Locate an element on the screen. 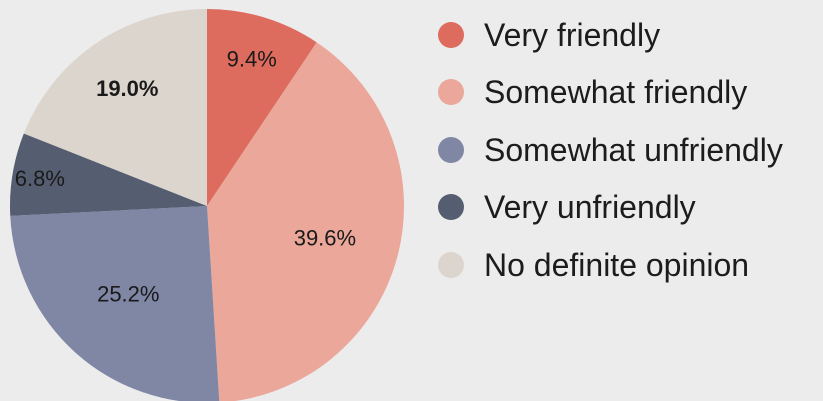 This screenshot has width=823, height=401. slice-label-very-friendly: 9.4% is located at coordinates (252, 58).